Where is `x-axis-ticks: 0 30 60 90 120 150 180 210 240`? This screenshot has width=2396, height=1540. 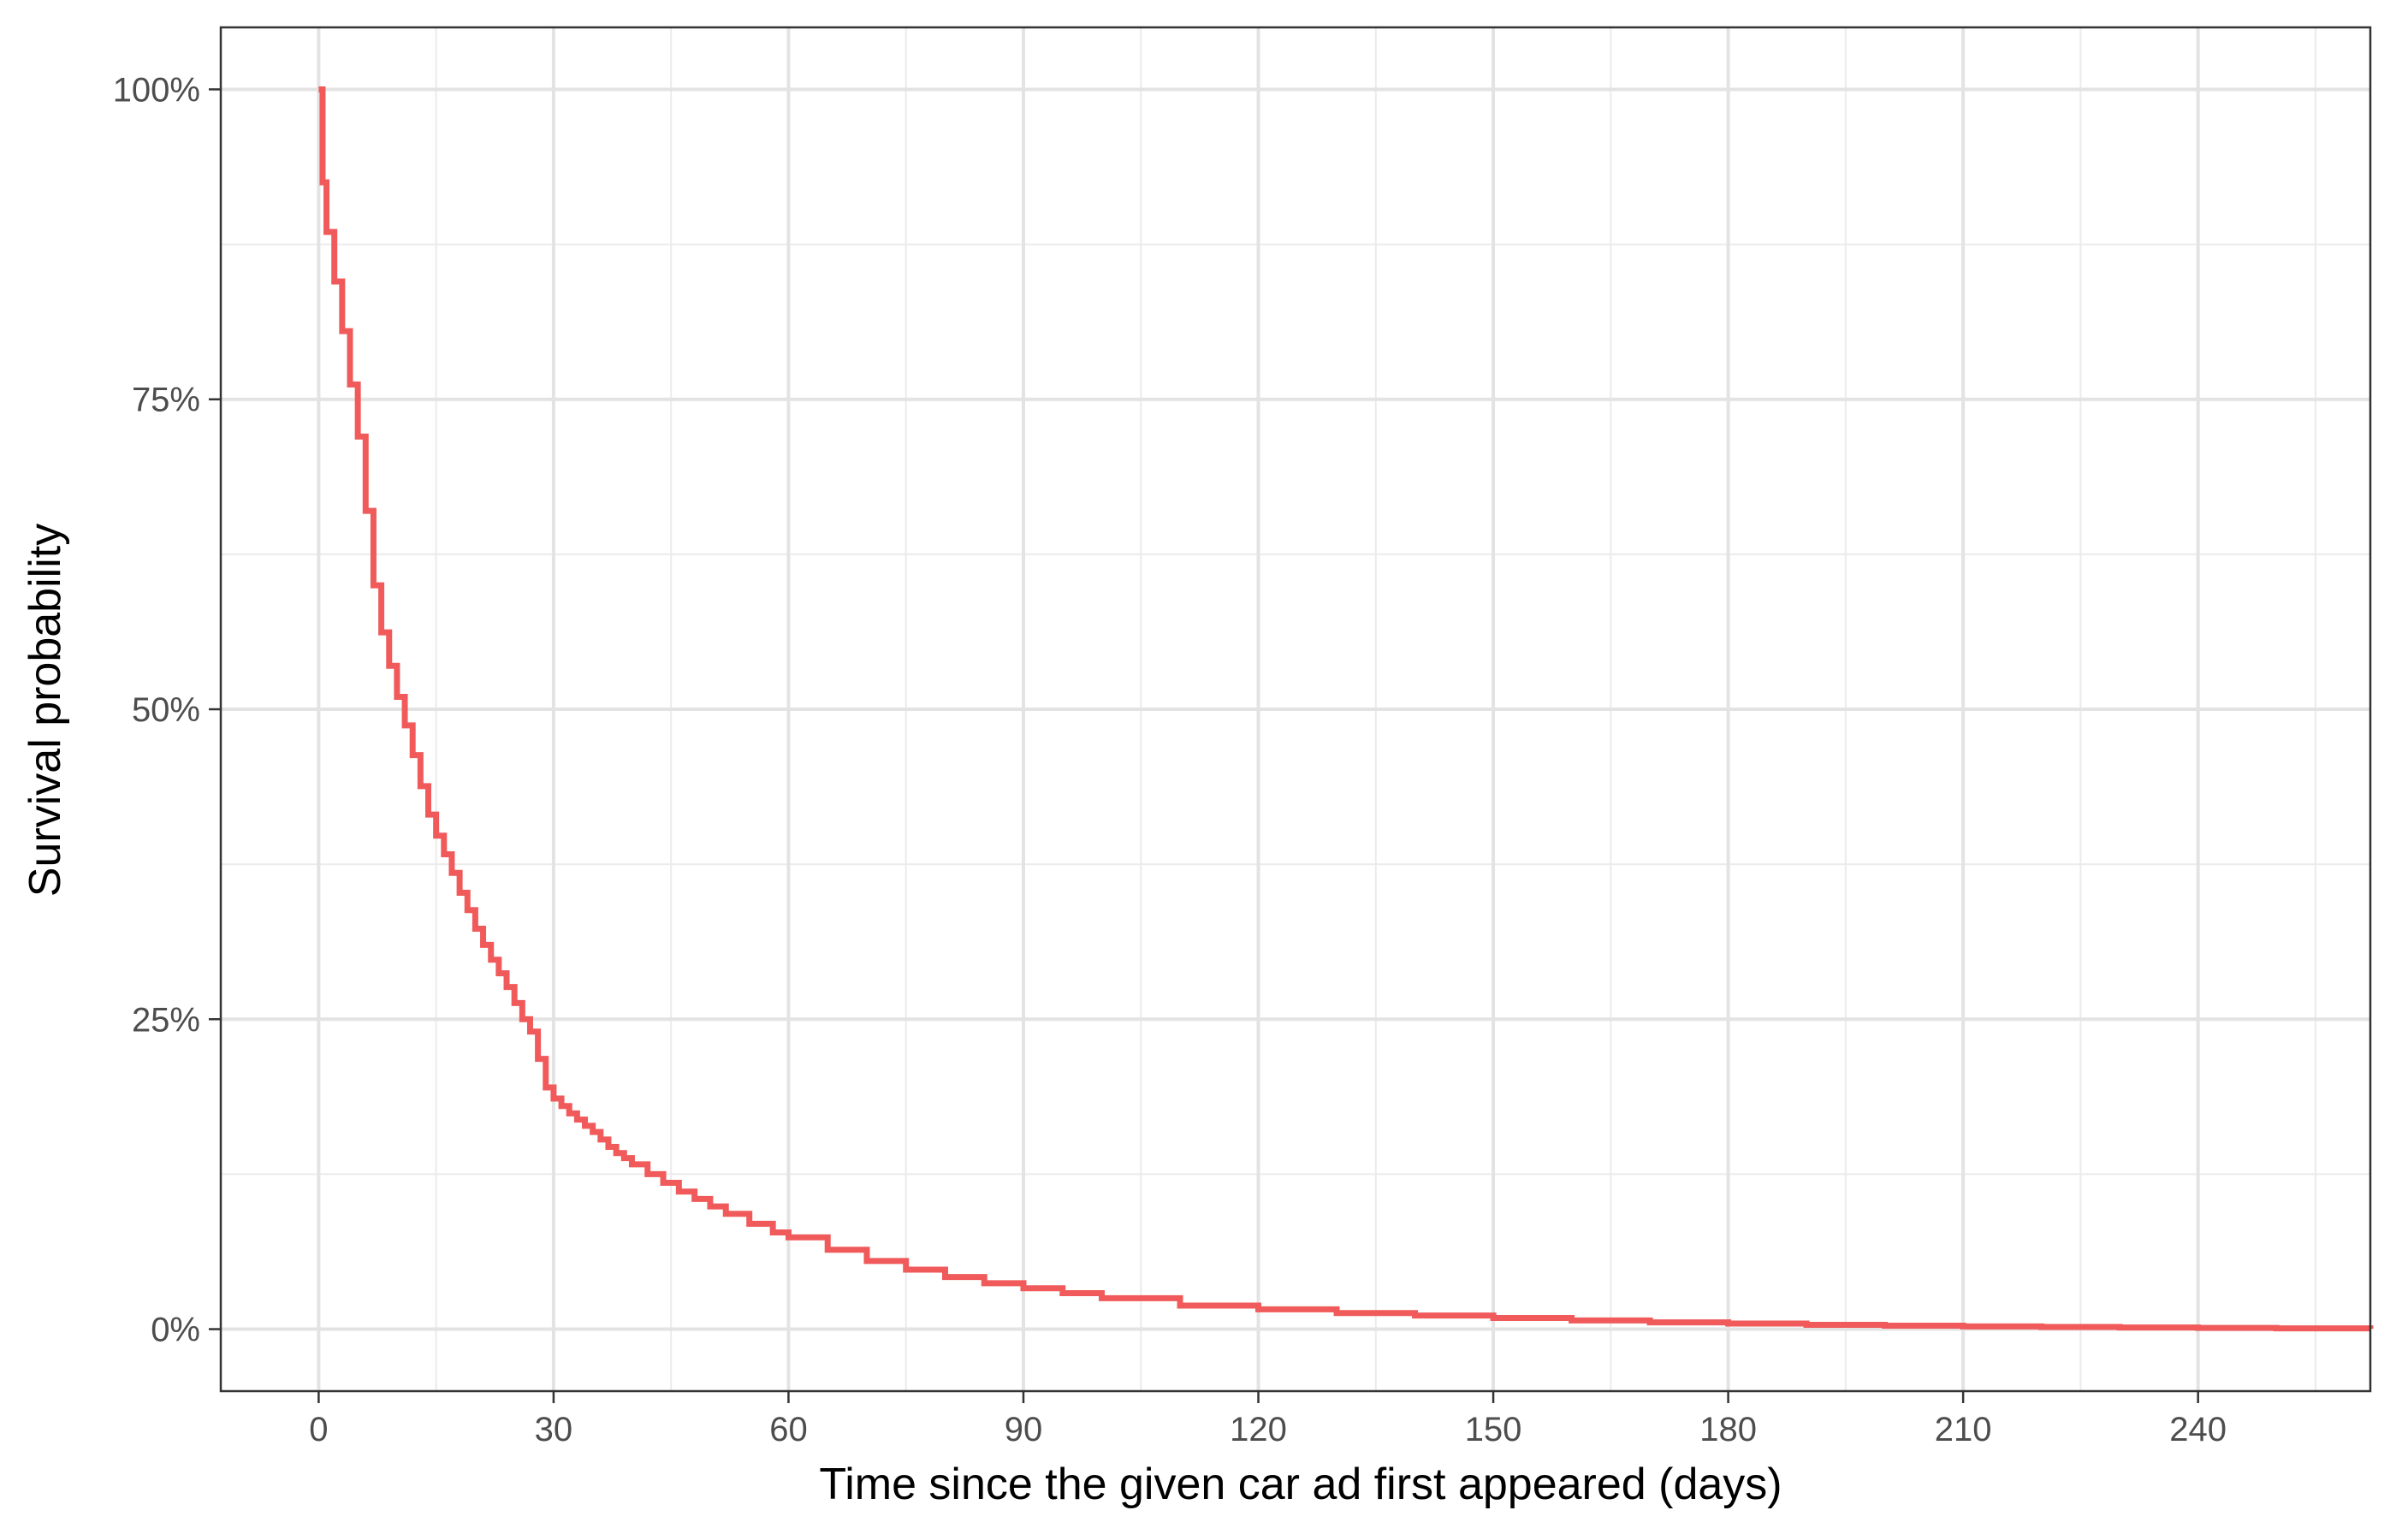
x-axis-ticks: 0 30 60 90 120 150 180 210 240 is located at coordinates (1268, 1419).